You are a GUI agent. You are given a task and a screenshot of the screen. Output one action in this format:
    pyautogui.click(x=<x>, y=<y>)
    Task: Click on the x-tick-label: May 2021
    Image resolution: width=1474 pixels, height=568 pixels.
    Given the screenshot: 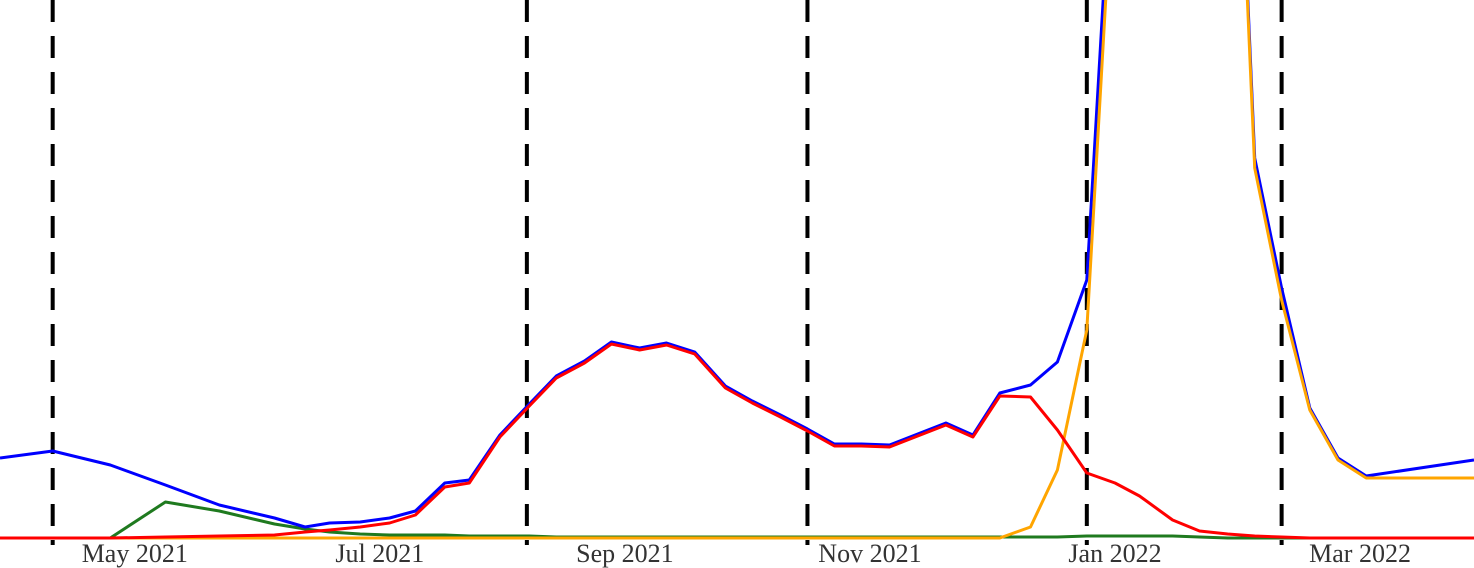 What is the action you would take?
    pyautogui.click(x=135, y=553)
    